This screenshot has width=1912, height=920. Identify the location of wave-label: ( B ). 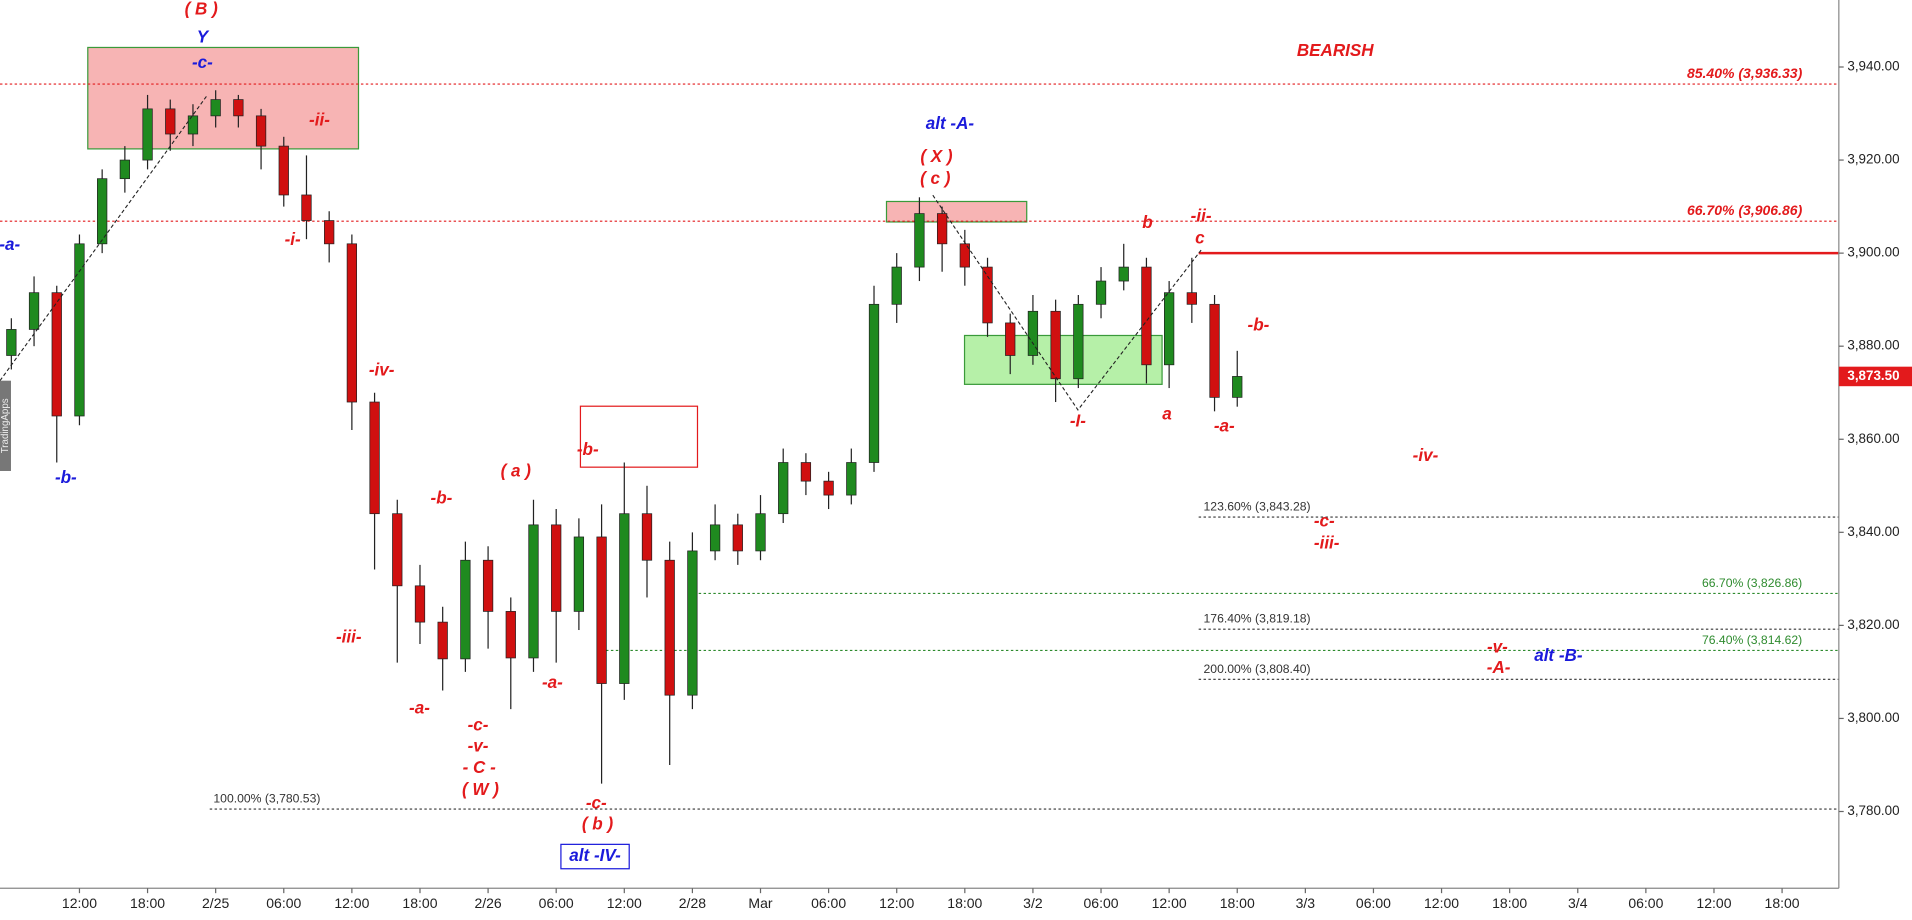
(201, 9).